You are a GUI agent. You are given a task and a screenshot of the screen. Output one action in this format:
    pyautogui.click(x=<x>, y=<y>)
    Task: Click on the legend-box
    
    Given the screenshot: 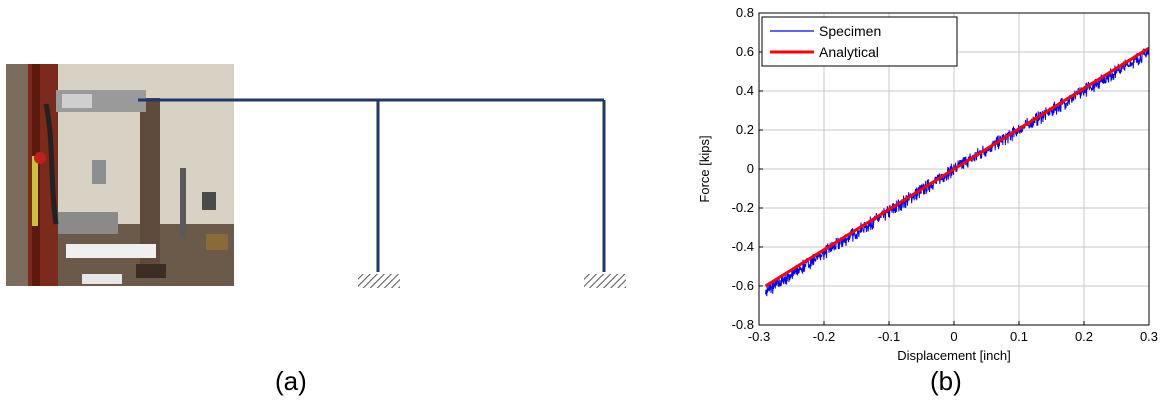 What is the action you would take?
    pyautogui.click(x=859, y=41)
    